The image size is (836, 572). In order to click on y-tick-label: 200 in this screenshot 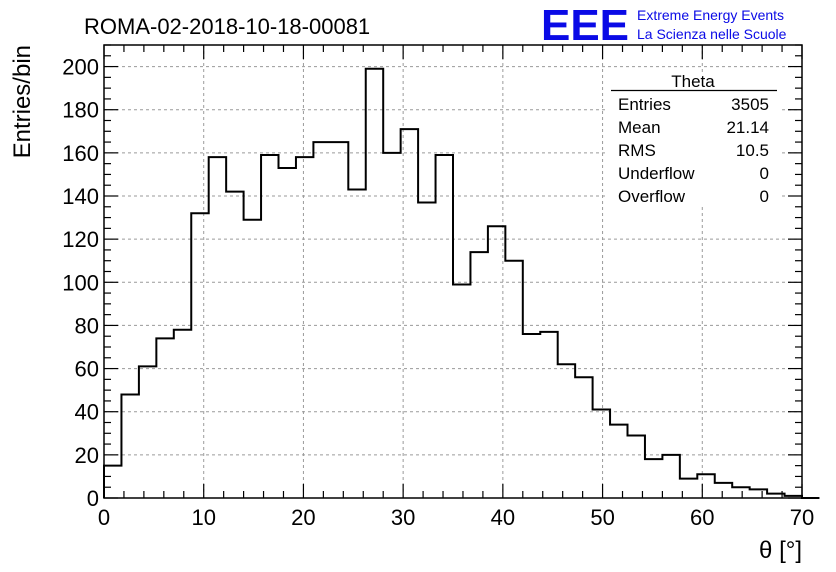, I will do `click(80, 67)`.